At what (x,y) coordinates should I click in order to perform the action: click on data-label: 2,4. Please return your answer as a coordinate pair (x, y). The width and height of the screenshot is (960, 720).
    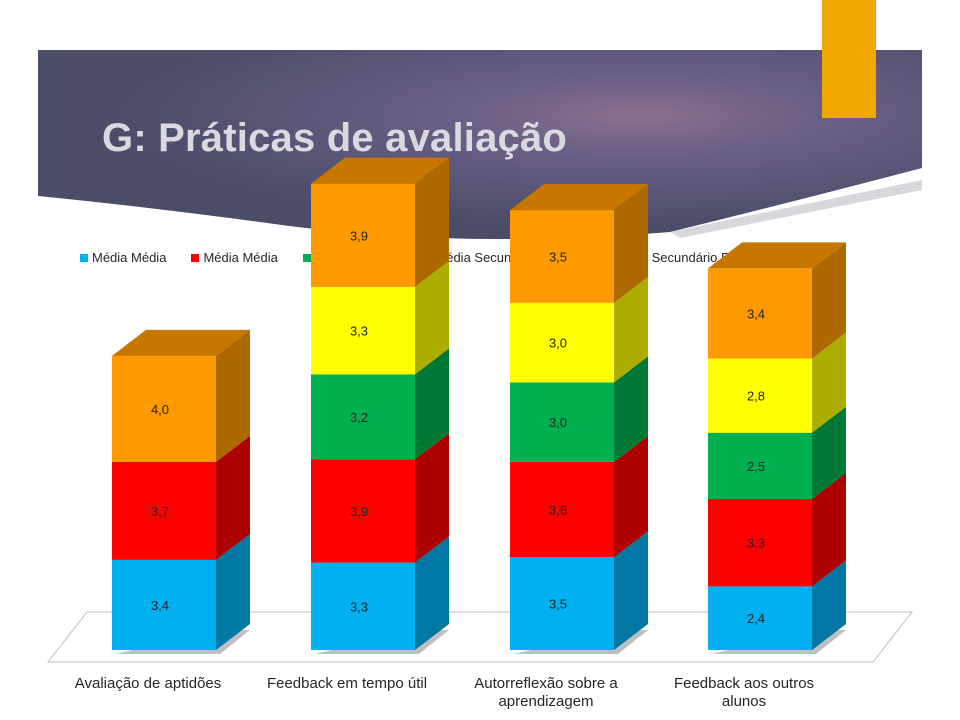
    Looking at the image, I should click on (756, 618).